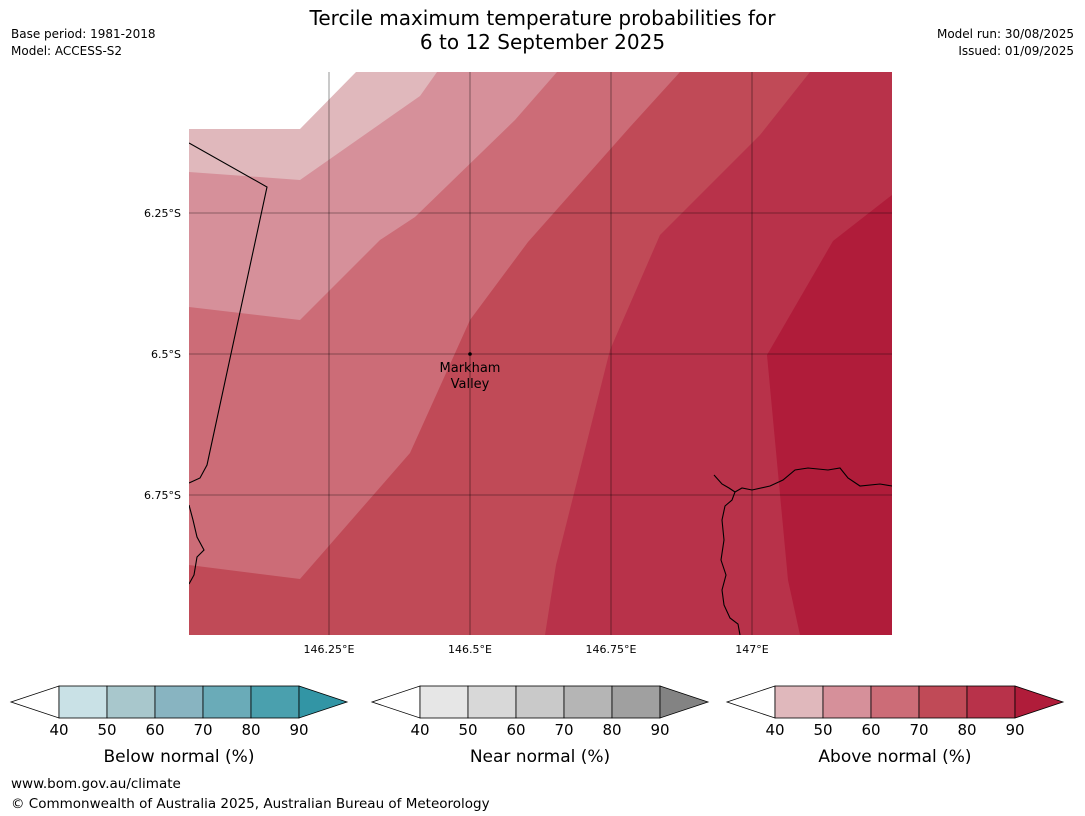 This screenshot has height=816, width=1085. What do you see at coordinates (179, 726) in the screenshot?
I see `legend-colorbar: 40 50 60 70 80 90 Below normal (%)` at bounding box center [179, 726].